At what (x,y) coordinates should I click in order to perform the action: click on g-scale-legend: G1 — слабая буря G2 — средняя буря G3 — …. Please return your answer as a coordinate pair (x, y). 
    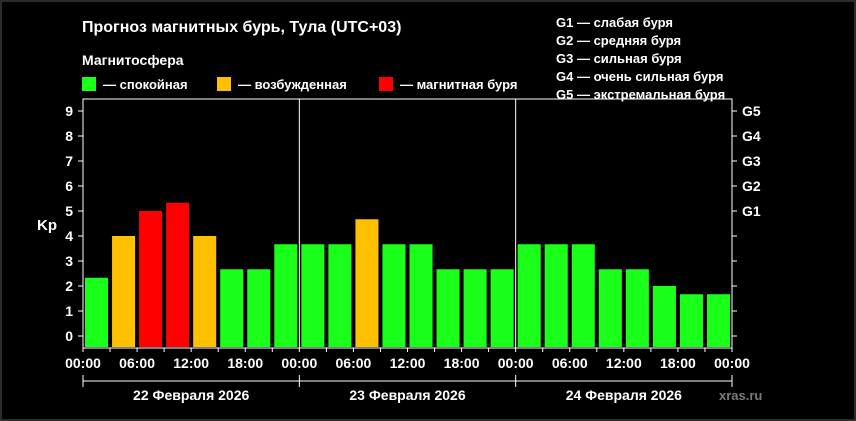
    Looking at the image, I should click on (640, 59).